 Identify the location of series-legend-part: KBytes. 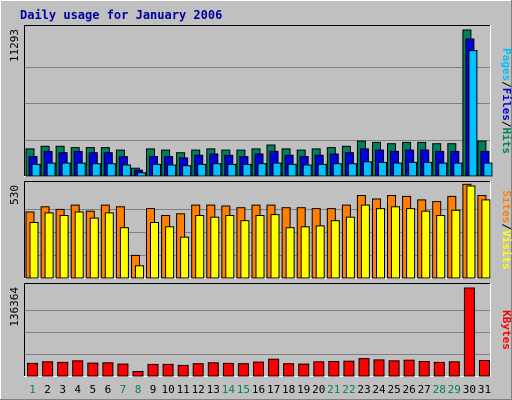
(506, 330).